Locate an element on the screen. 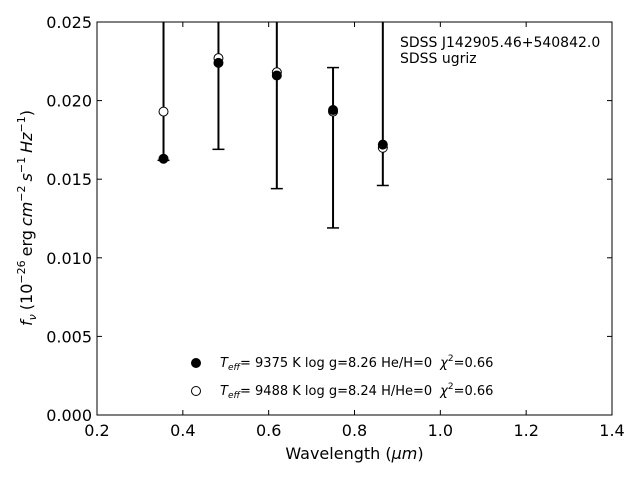 This screenshot has height=480, width=640. x-axis-title: Wavelength (μm) is located at coordinates (354, 453).